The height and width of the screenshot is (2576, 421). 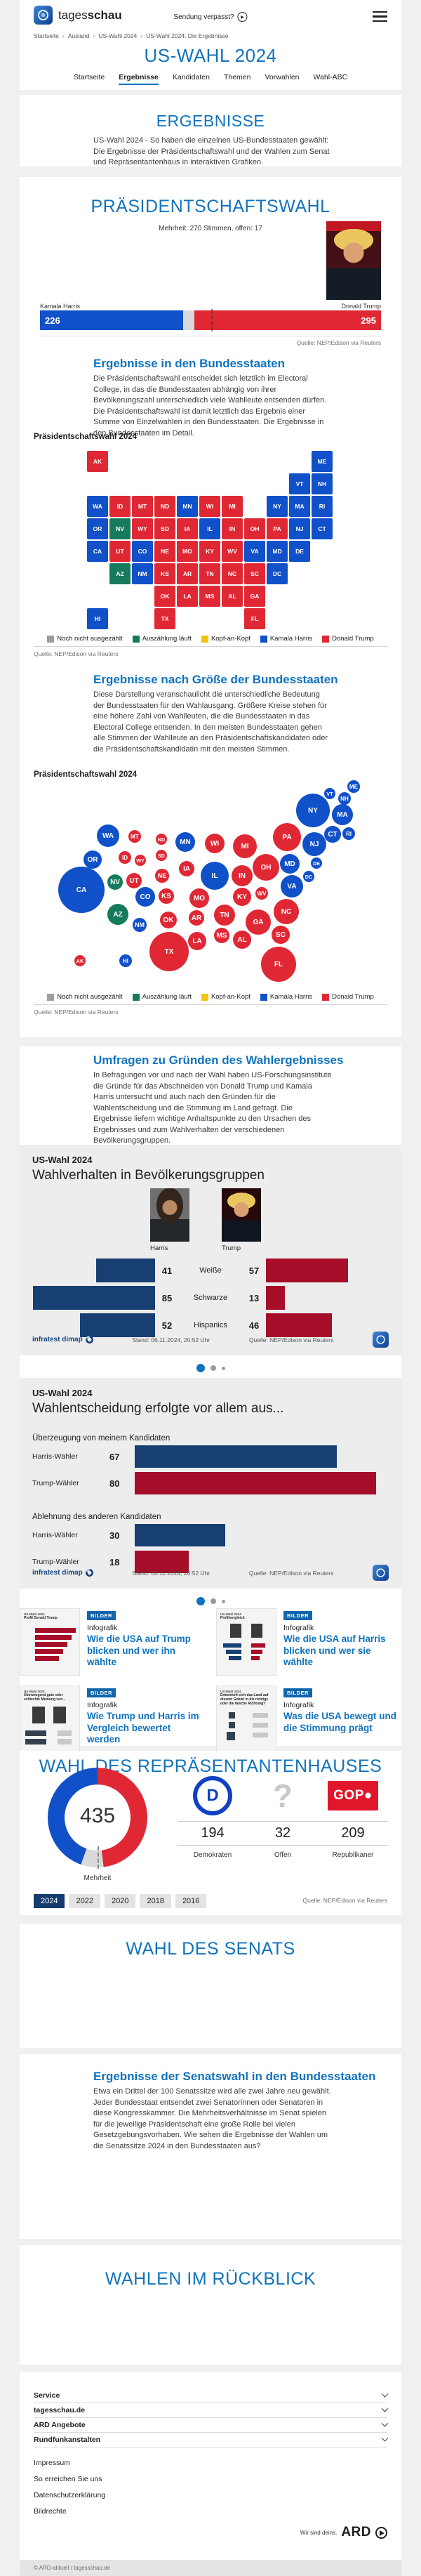 I want to click on breadcrumb-item: Ausland, so click(x=76, y=35).